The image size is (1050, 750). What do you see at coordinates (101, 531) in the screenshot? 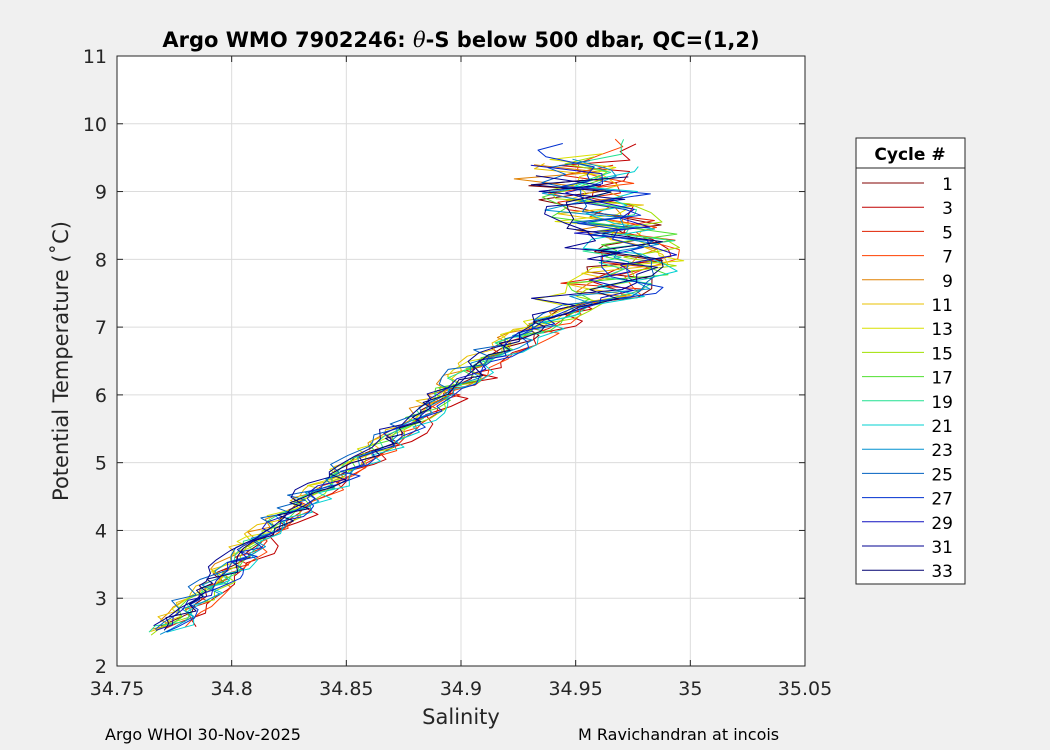
I see `y-tick-label: 4` at bounding box center [101, 531].